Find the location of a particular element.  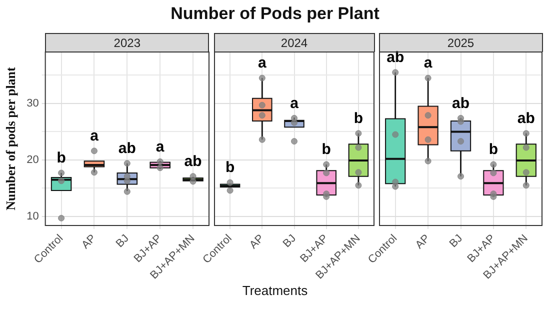

y-tick-label: 30 is located at coordinates (32, 103).